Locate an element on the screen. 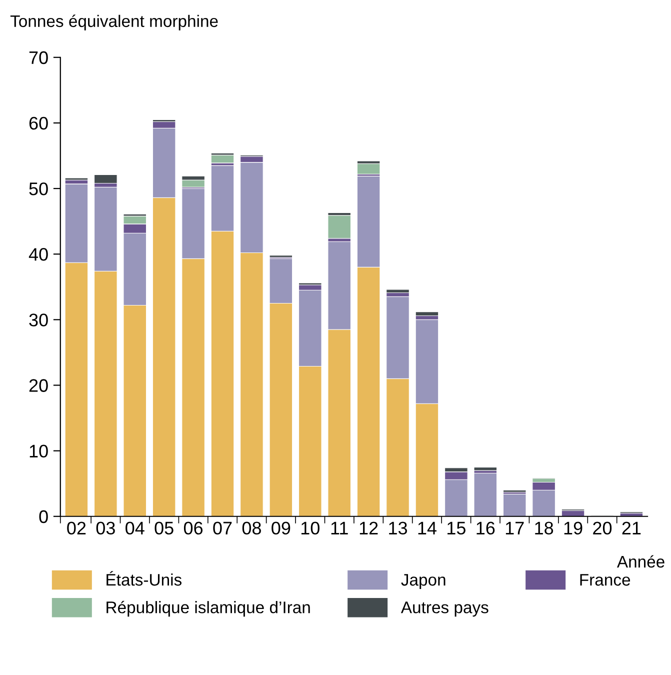 The image size is (671, 675). x-tick-label: 06 is located at coordinates (193, 528).